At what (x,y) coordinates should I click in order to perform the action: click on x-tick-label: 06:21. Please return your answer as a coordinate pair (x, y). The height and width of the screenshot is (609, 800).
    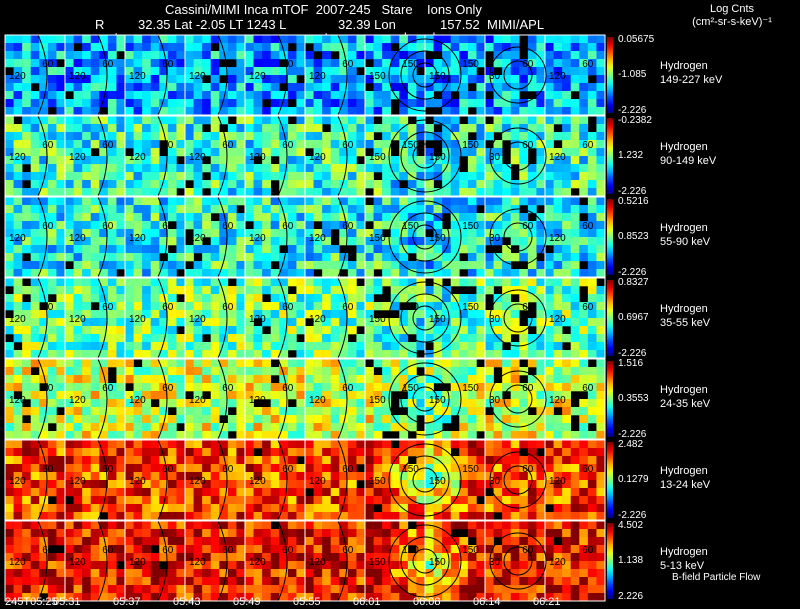
    Looking at the image, I should click on (547, 602).